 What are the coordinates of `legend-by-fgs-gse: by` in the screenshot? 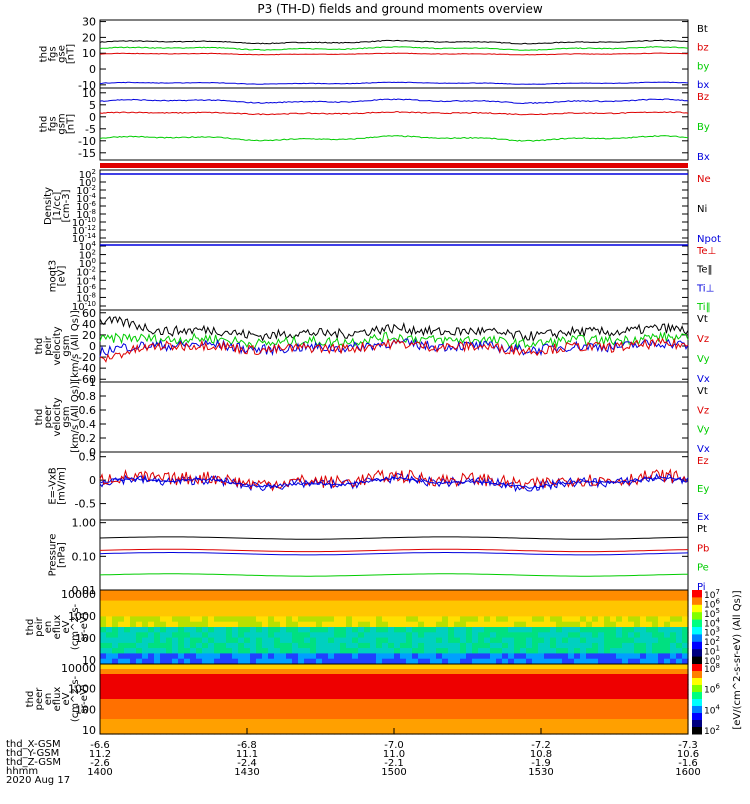 It's located at (703, 66).